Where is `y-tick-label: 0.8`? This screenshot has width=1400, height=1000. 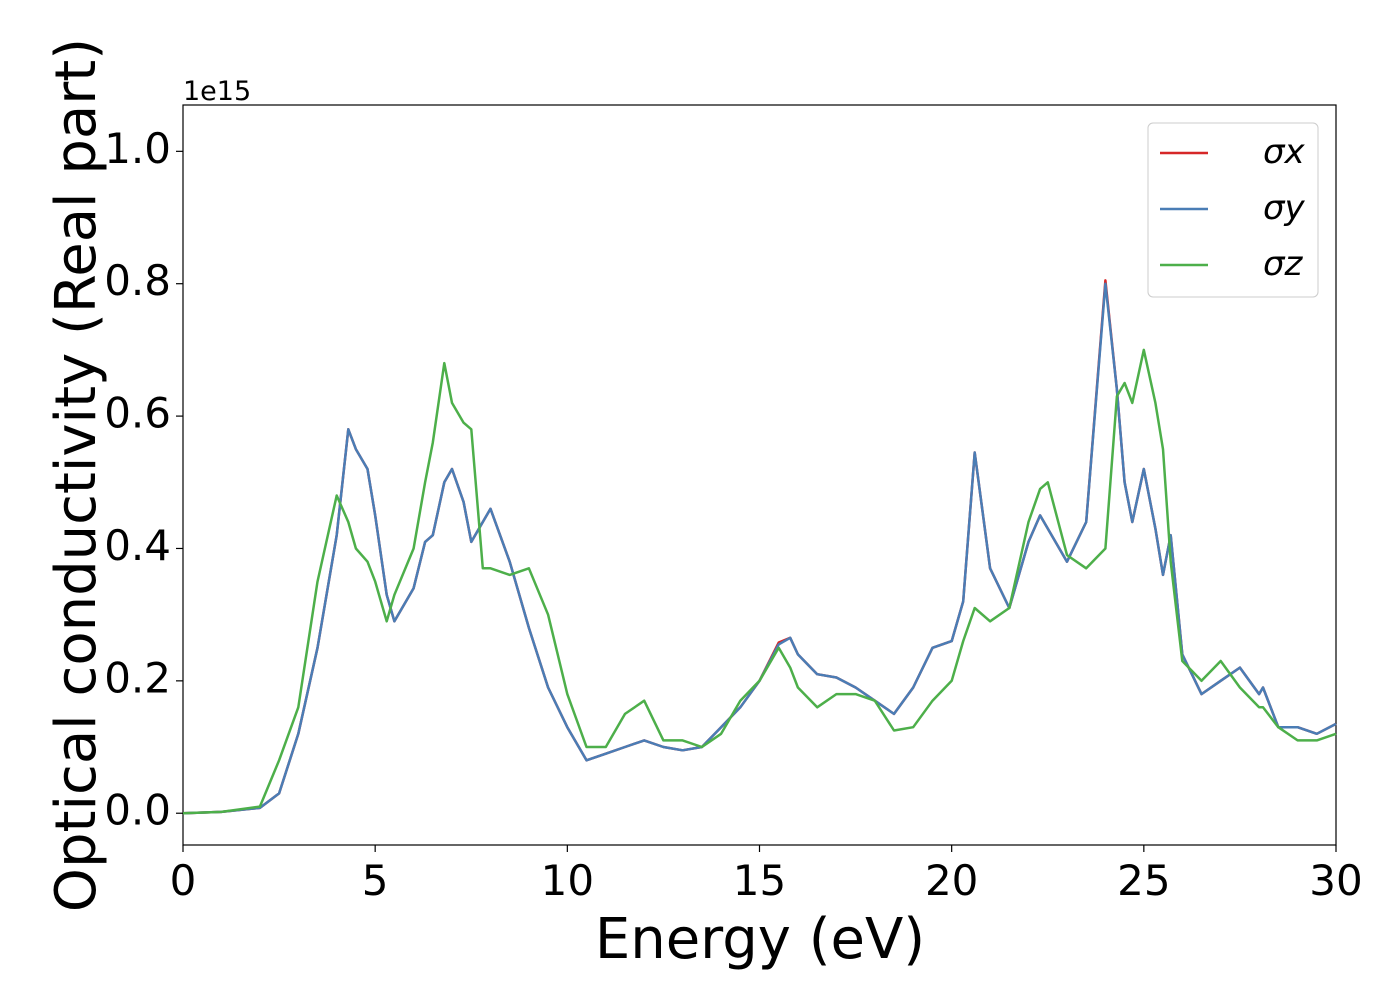 y-tick-label: 0.8 is located at coordinates (137, 280).